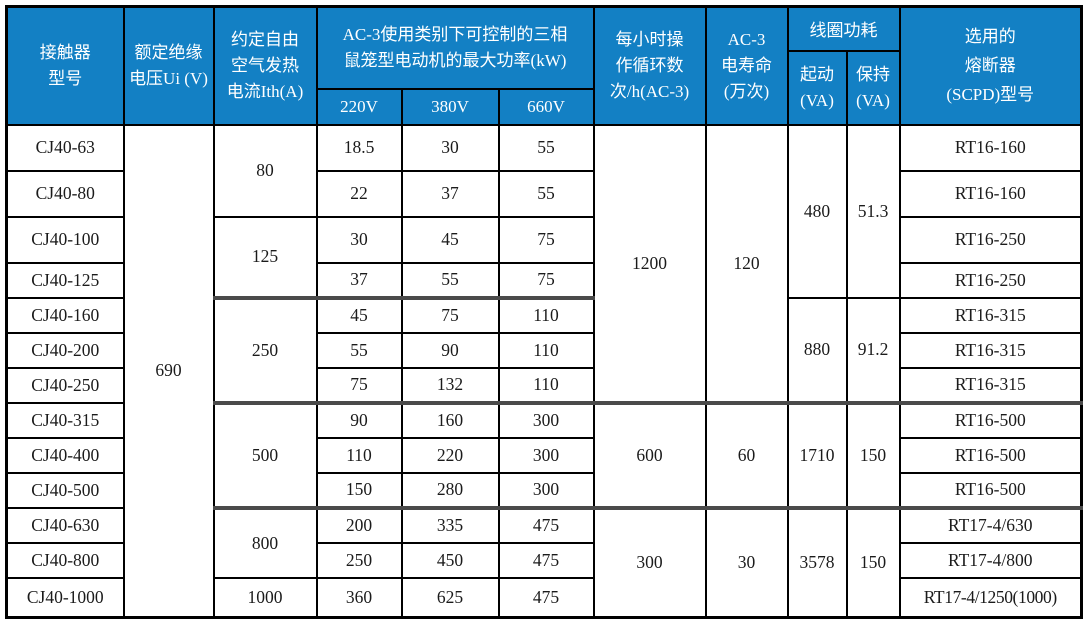  Describe the element at coordinates (65, 560) in the screenshot. I see `cell-model: CJ40-800` at that location.